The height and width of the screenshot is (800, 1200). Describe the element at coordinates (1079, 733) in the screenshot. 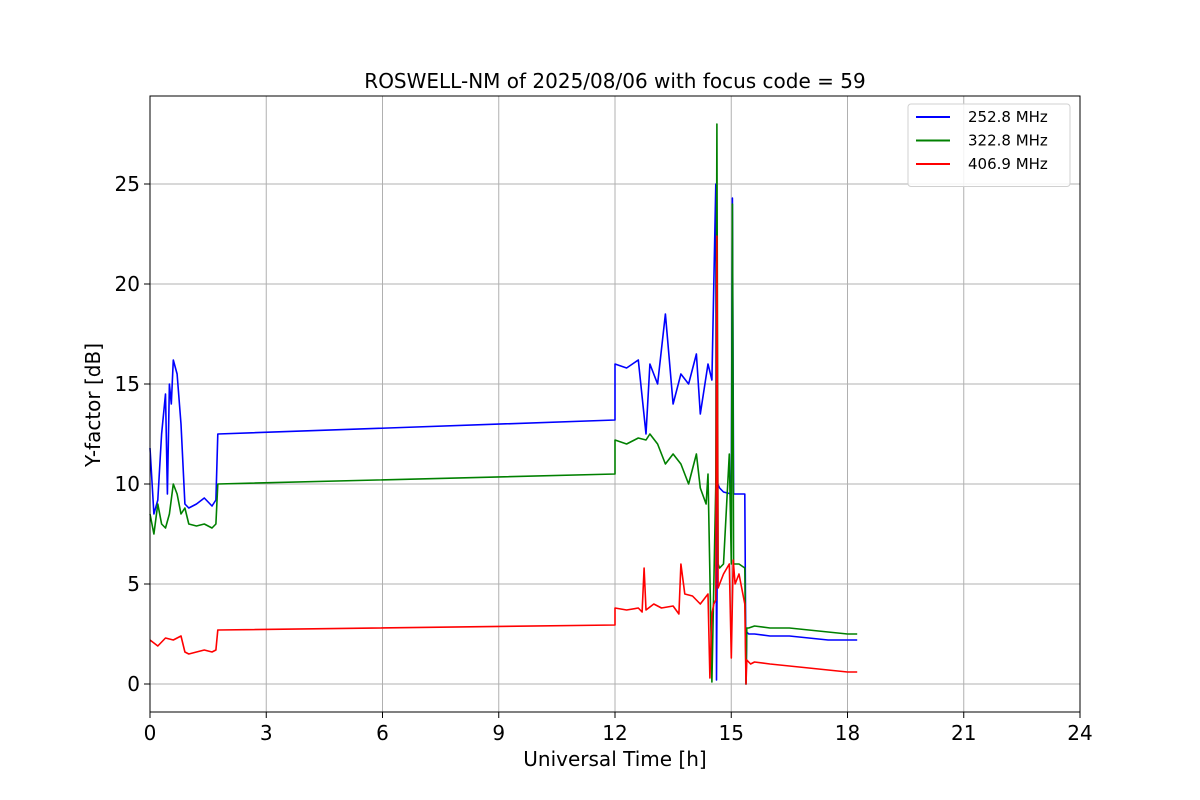

I see `x-tick-label: 24` at that location.